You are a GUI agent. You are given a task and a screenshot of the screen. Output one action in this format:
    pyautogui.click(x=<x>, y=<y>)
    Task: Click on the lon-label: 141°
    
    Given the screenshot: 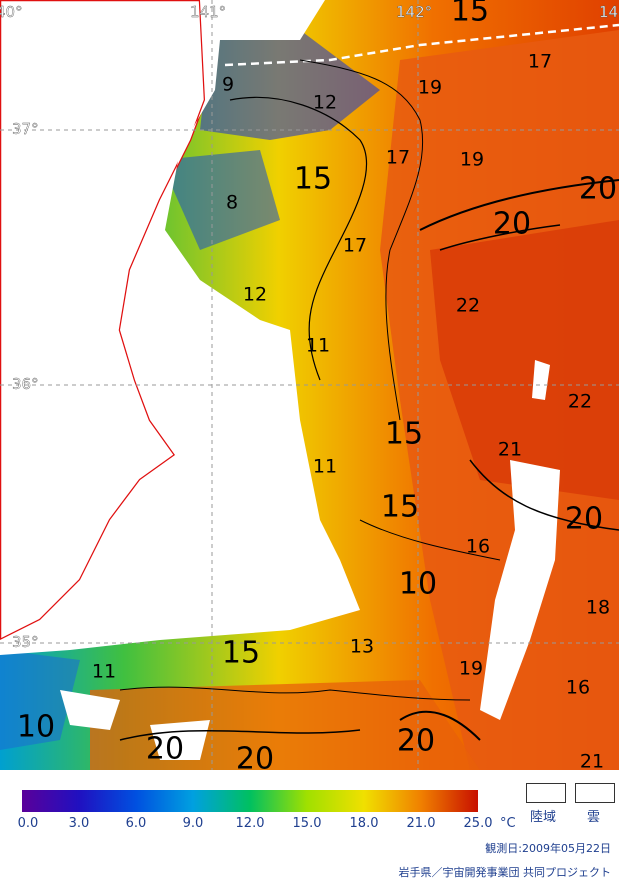 What is the action you would take?
    pyautogui.click(x=208, y=12)
    